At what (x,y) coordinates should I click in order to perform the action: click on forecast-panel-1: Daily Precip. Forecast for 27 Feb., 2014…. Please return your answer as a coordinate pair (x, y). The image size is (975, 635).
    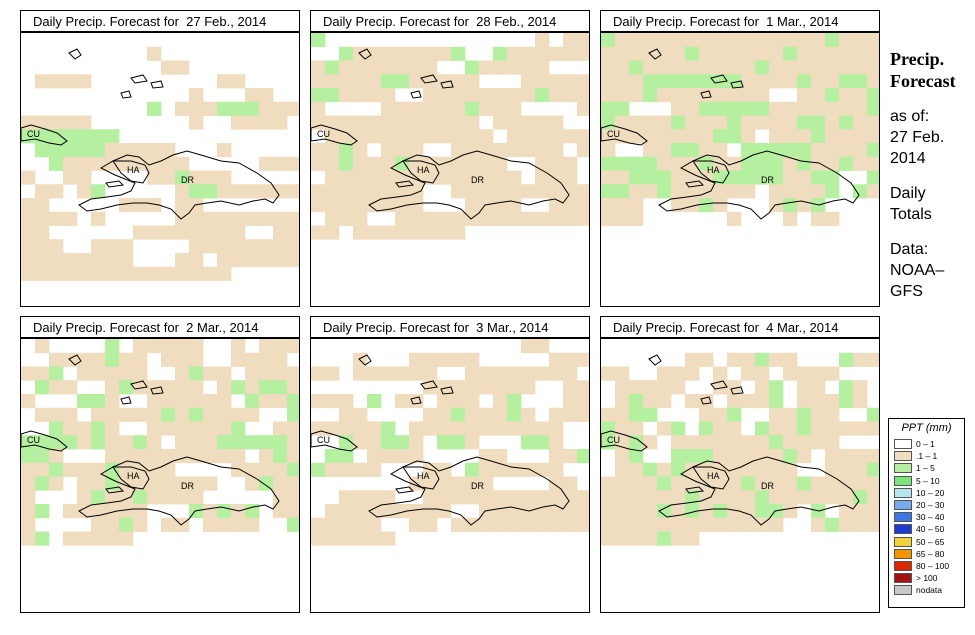
    Looking at the image, I should click on (160, 158).